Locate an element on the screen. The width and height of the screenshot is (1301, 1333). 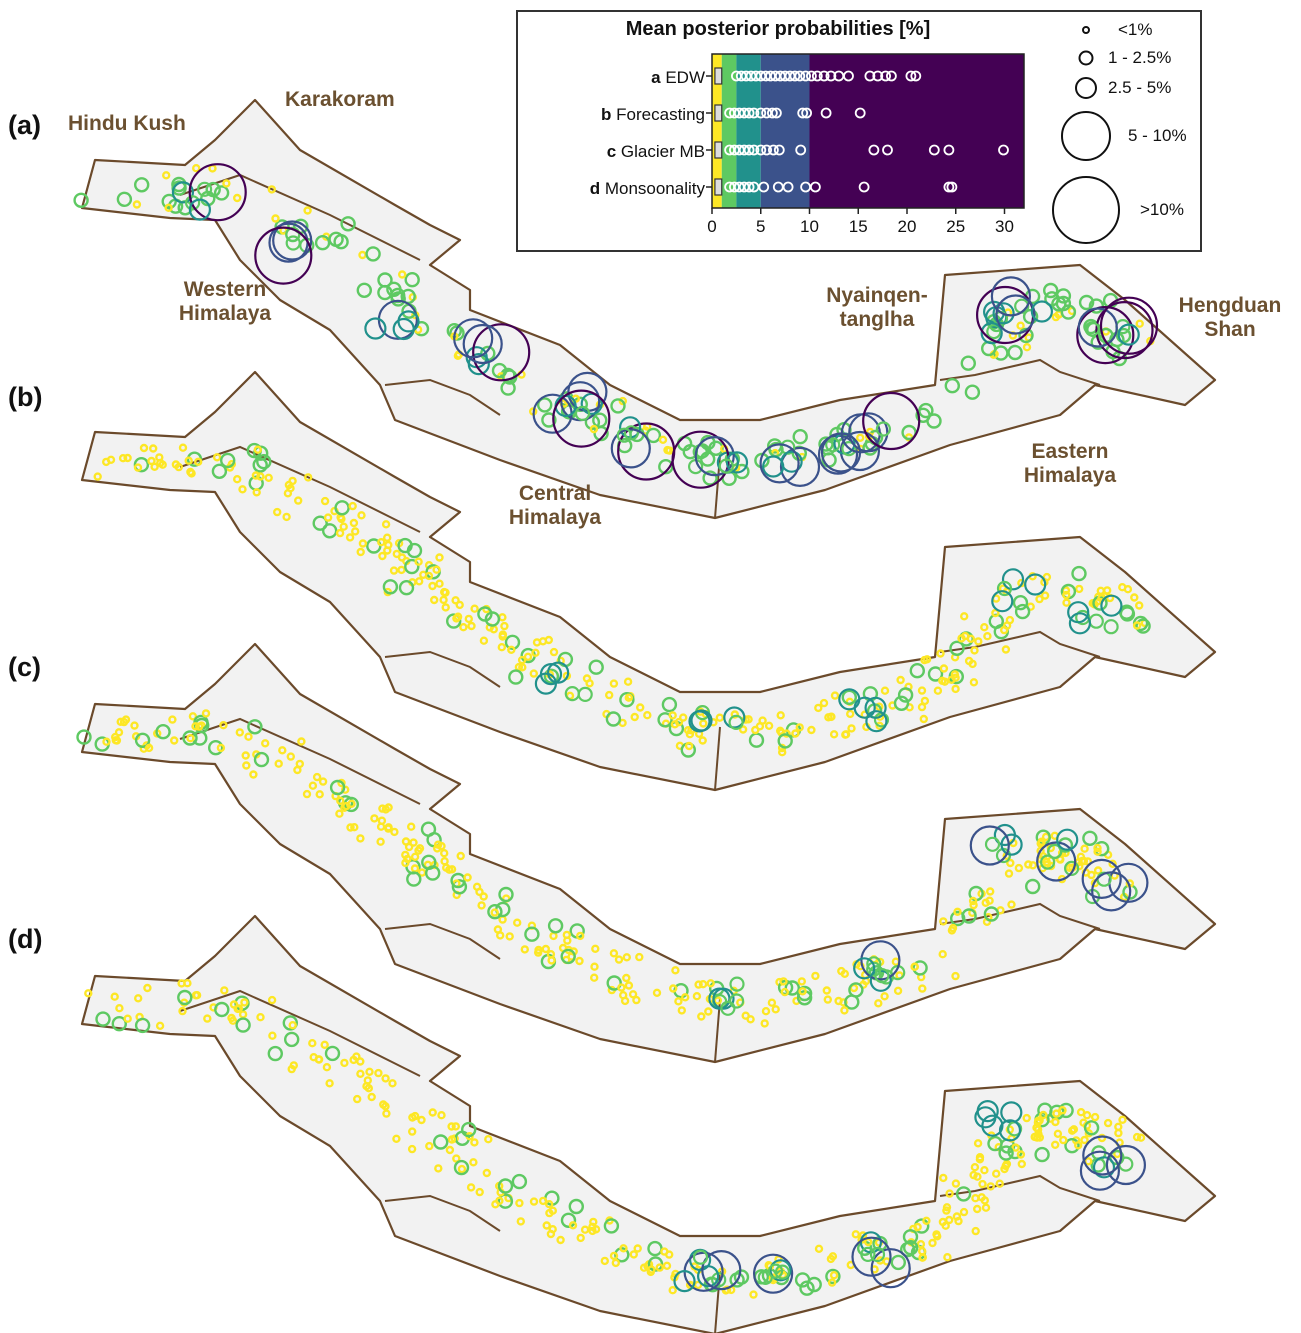
box is located at coordinates (718, 187).